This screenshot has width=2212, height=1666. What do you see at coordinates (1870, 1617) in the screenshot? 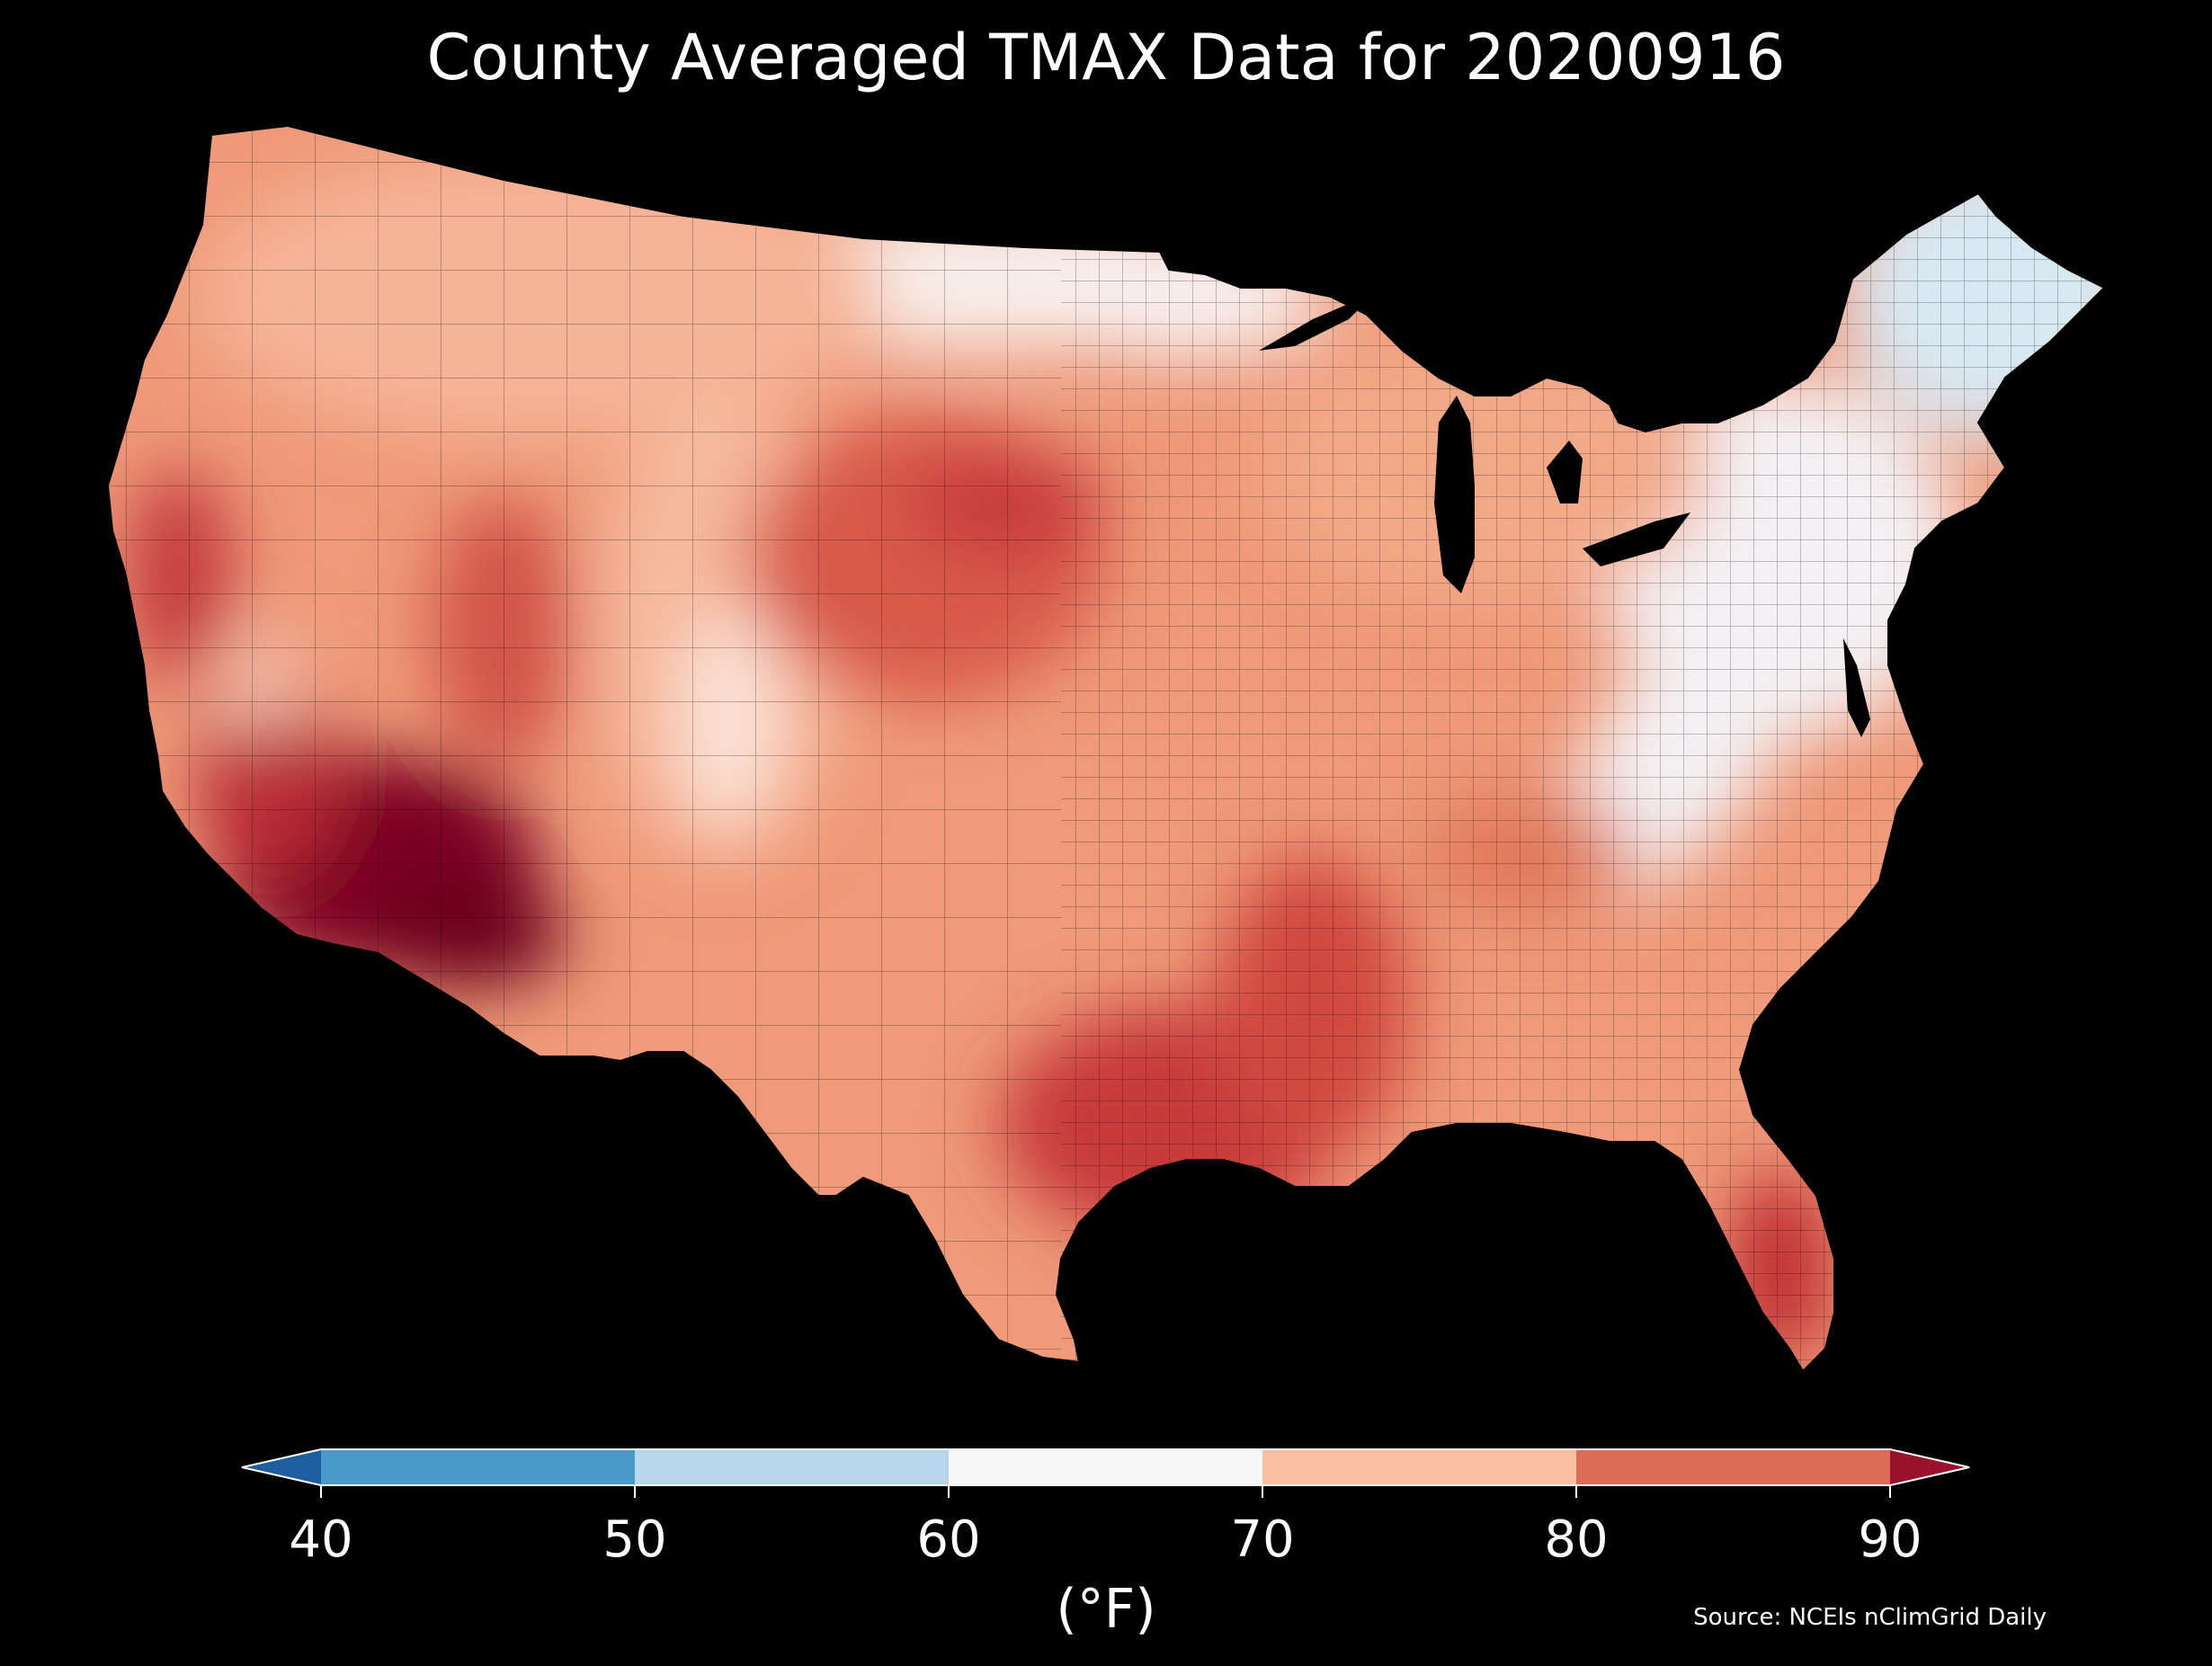
I see `source-note: Source: NCEIs nClimGrid Daily` at bounding box center [1870, 1617].